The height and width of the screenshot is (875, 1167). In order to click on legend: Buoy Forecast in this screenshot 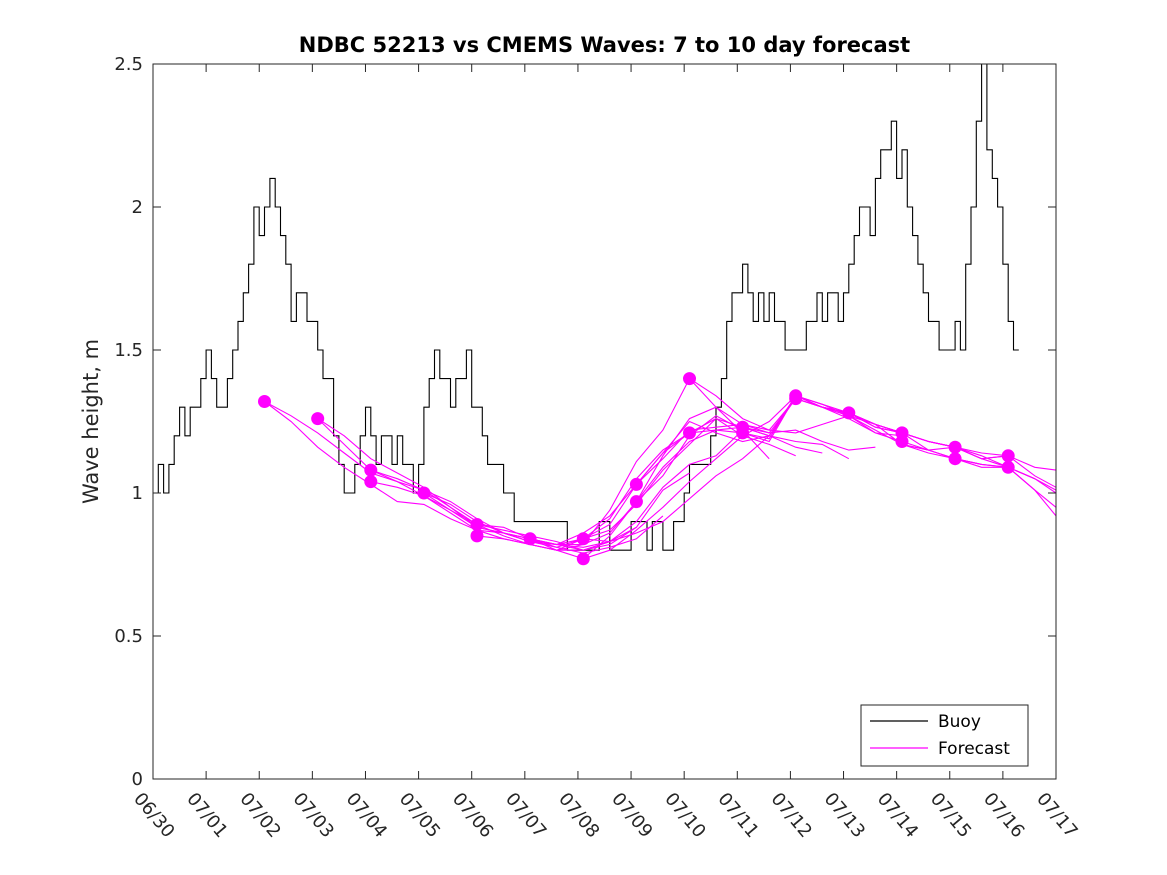, I will do `click(944, 735)`.